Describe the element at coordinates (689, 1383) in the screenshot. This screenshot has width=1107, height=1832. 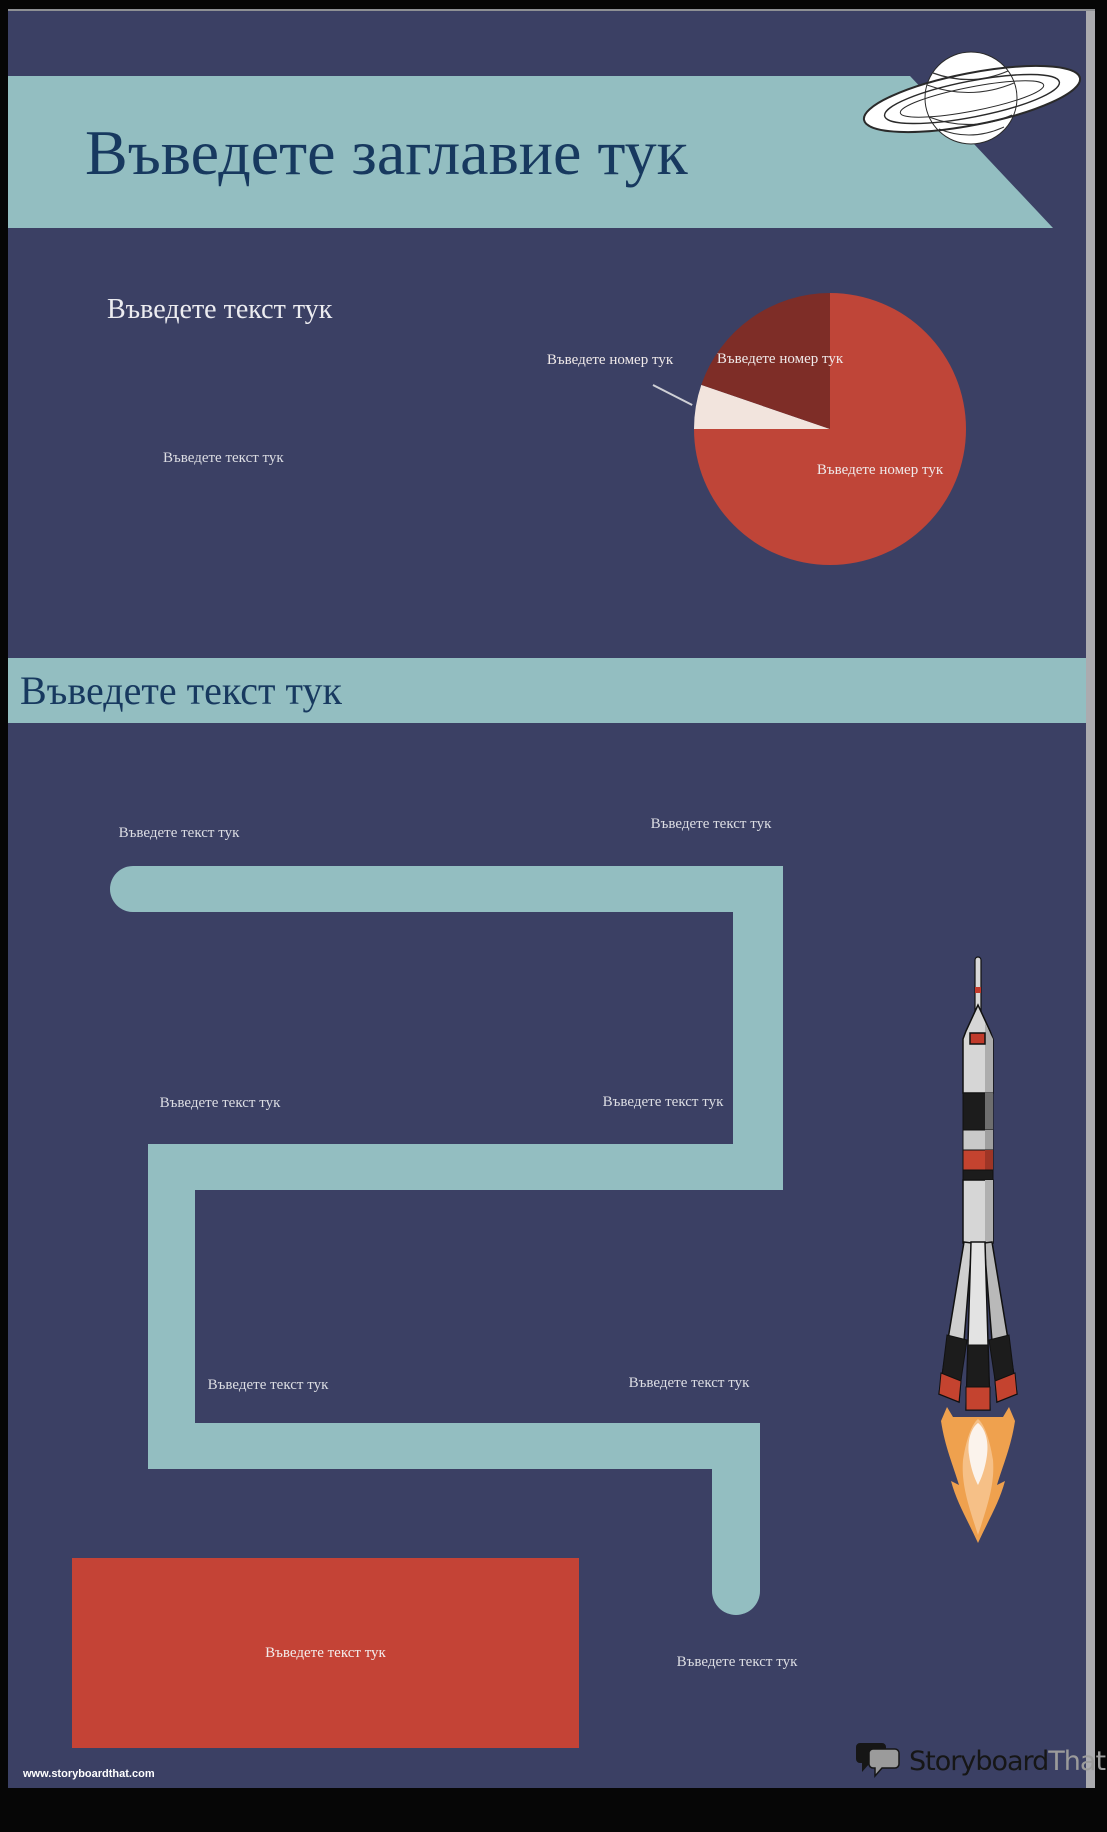
I see `flow-label-6: Въведете текст тук` at that location.